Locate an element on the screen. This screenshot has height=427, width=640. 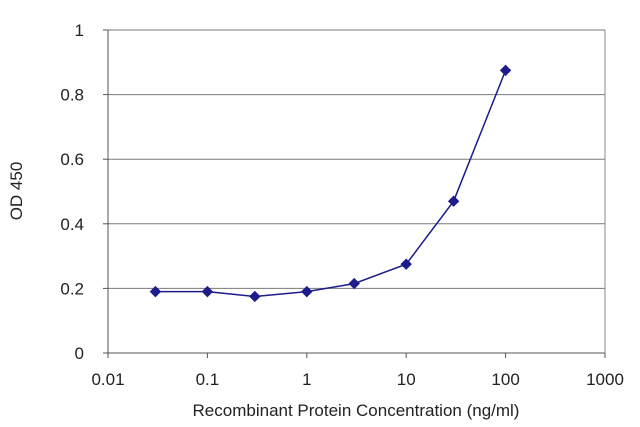
x-tick-label: 100 is located at coordinates (505, 379).